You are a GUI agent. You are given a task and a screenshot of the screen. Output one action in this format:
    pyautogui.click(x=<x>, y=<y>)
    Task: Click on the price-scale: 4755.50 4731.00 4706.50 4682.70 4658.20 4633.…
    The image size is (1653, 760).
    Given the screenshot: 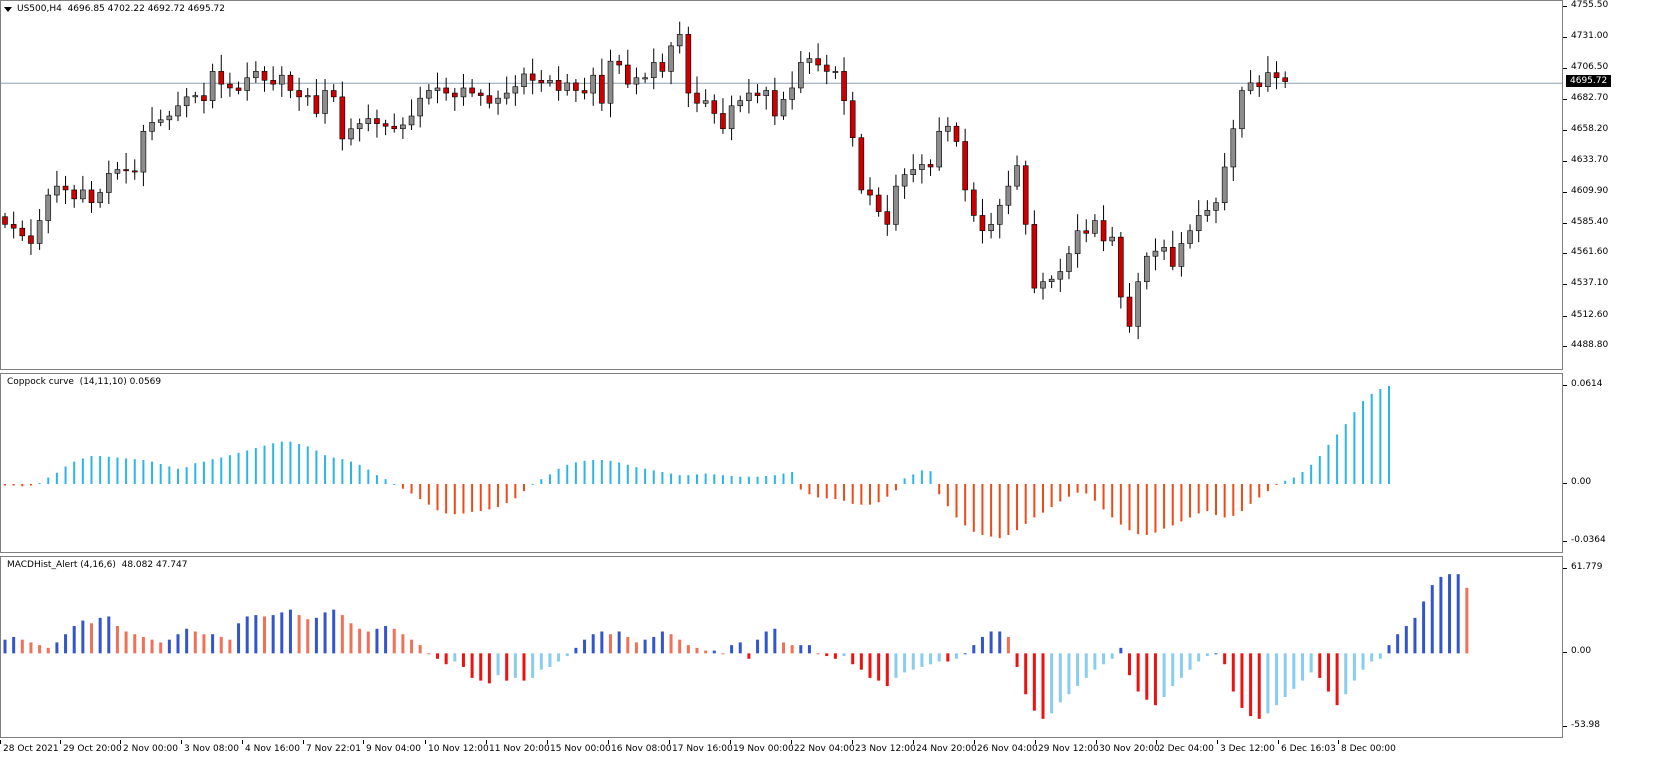 What is the action you would take?
    pyautogui.click(x=1608, y=185)
    